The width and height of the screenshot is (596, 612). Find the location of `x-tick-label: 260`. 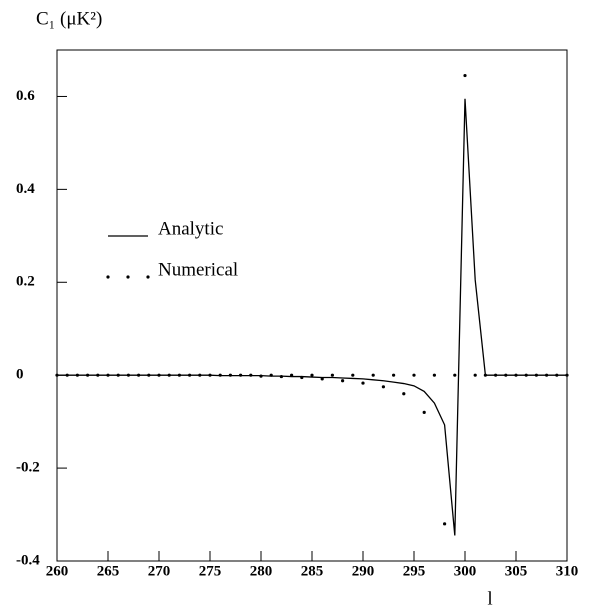

x-tick-label: 260 is located at coordinates (57, 571).